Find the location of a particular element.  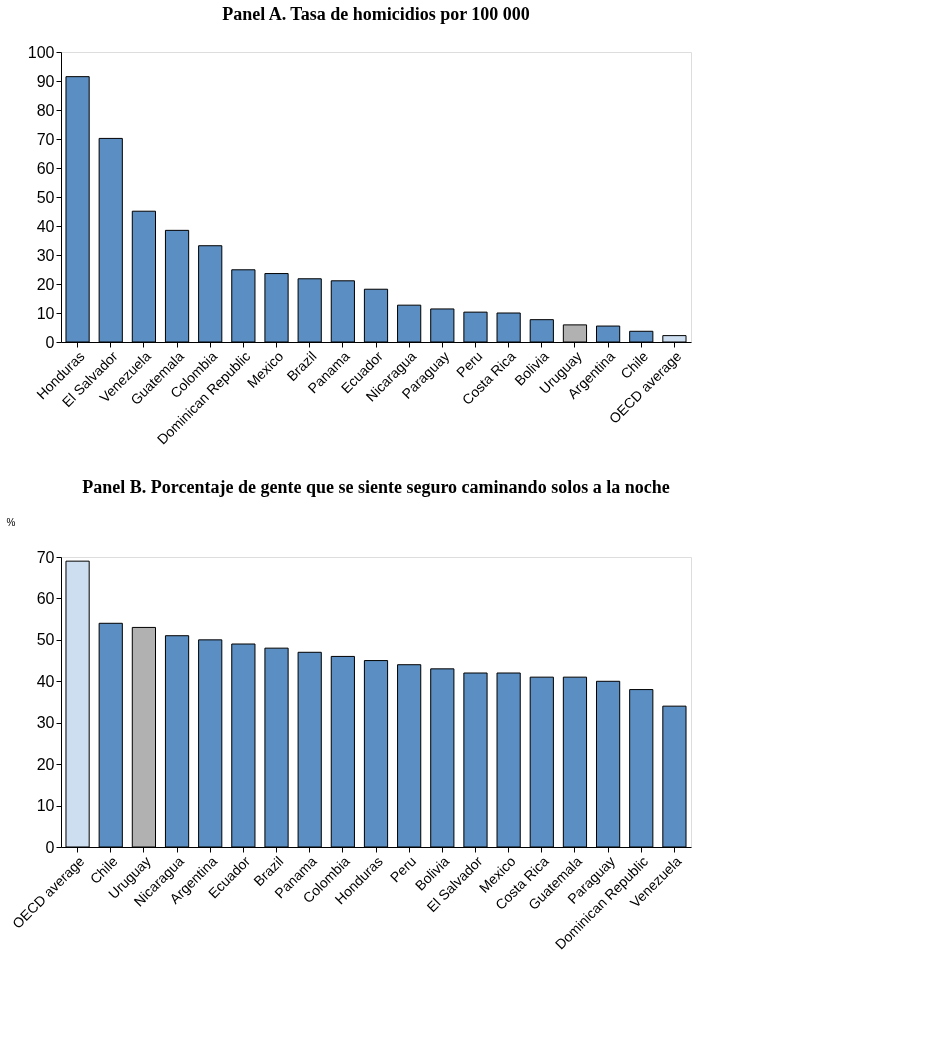

chart-title: Panel A. Tasa de homicidios por 100 000 is located at coordinates (376, 14).